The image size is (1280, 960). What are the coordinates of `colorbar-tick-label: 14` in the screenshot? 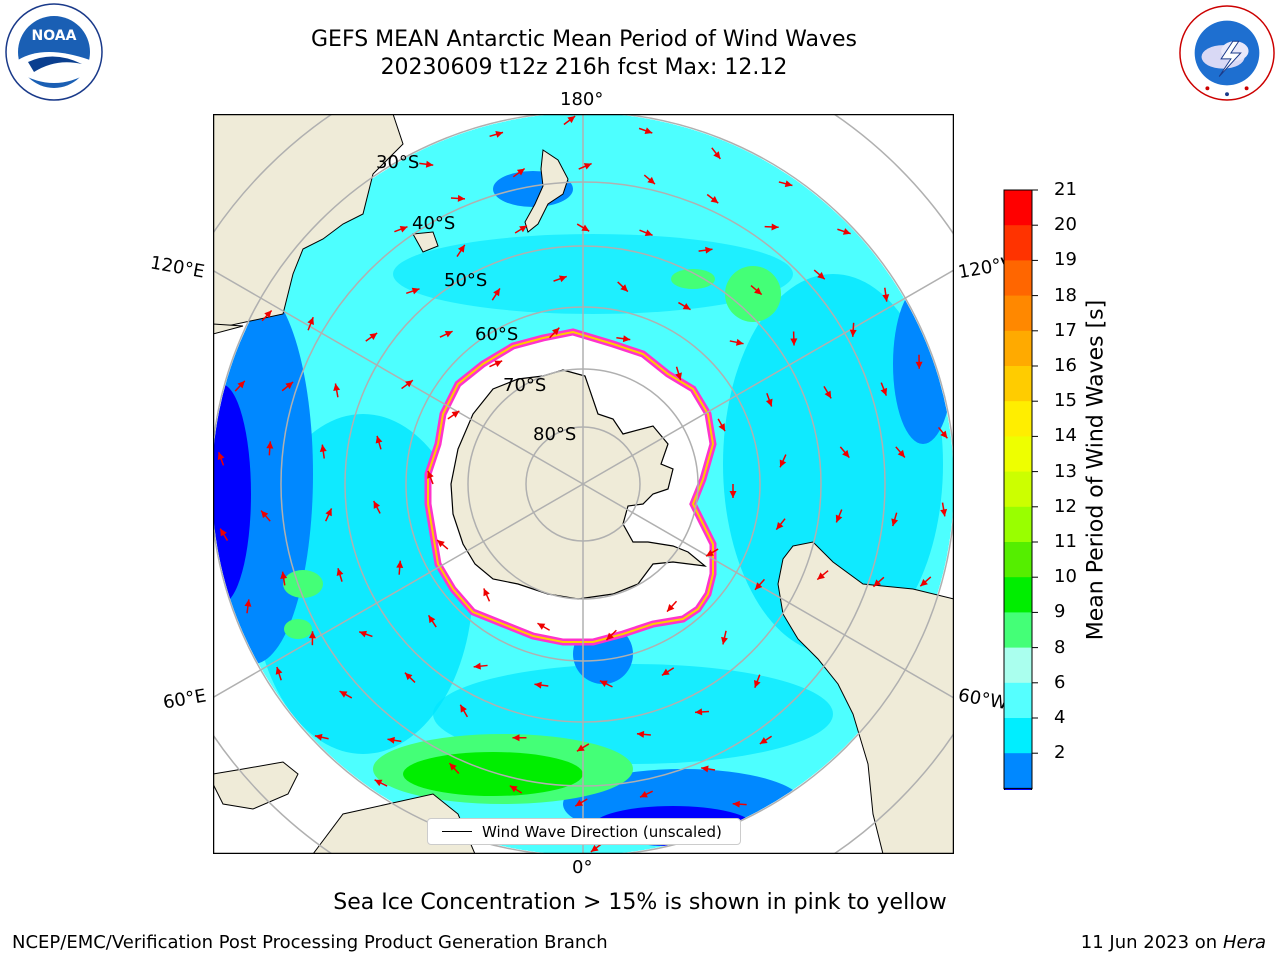 It's located at (1065, 436).